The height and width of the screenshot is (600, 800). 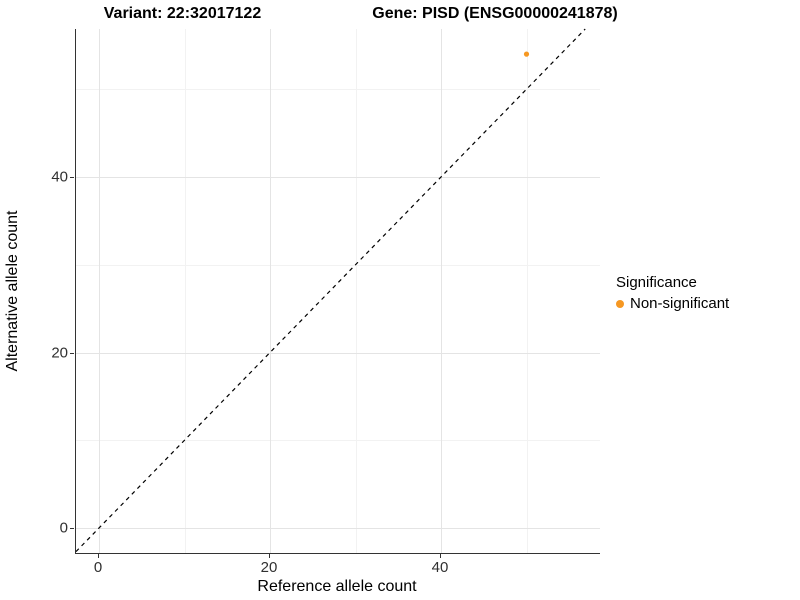 I want to click on legend-item: Non-significant, so click(x=672, y=303).